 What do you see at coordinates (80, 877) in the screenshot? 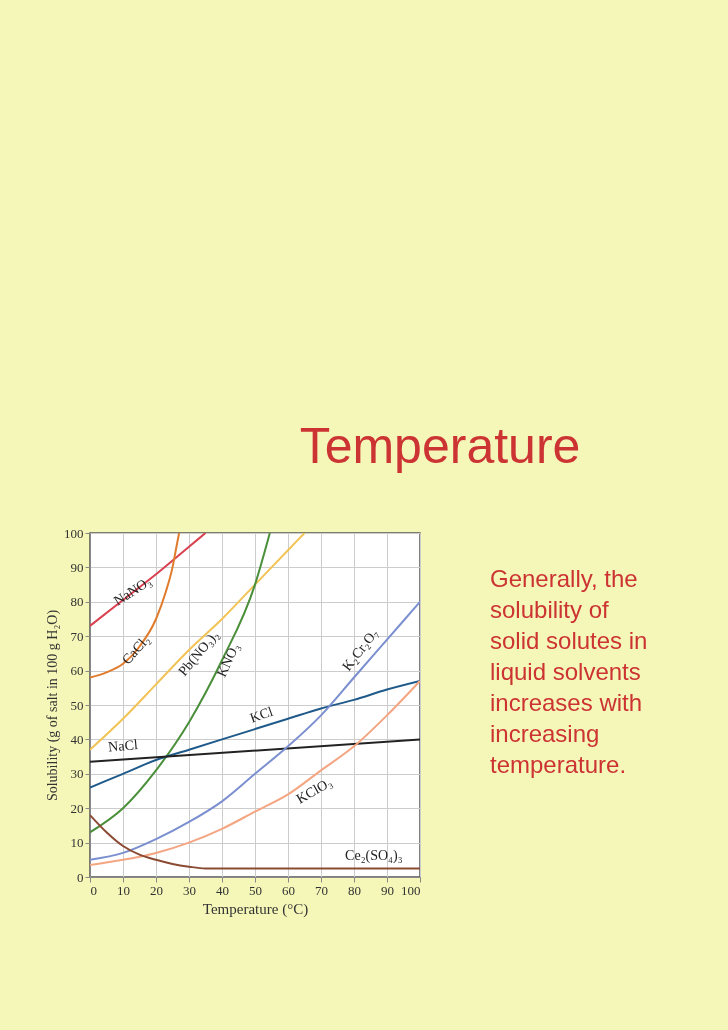
I see `y-tick-label: 0` at bounding box center [80, 877].